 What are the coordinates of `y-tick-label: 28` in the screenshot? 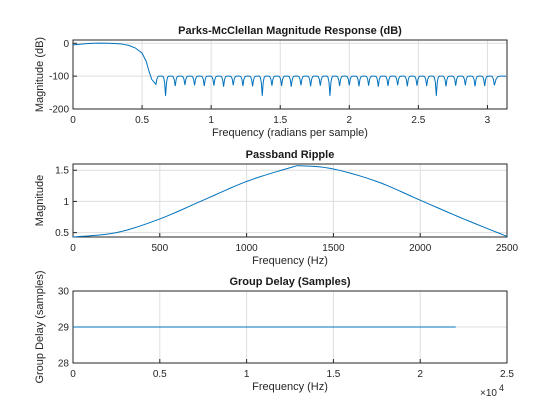 It's located at (64, 364).